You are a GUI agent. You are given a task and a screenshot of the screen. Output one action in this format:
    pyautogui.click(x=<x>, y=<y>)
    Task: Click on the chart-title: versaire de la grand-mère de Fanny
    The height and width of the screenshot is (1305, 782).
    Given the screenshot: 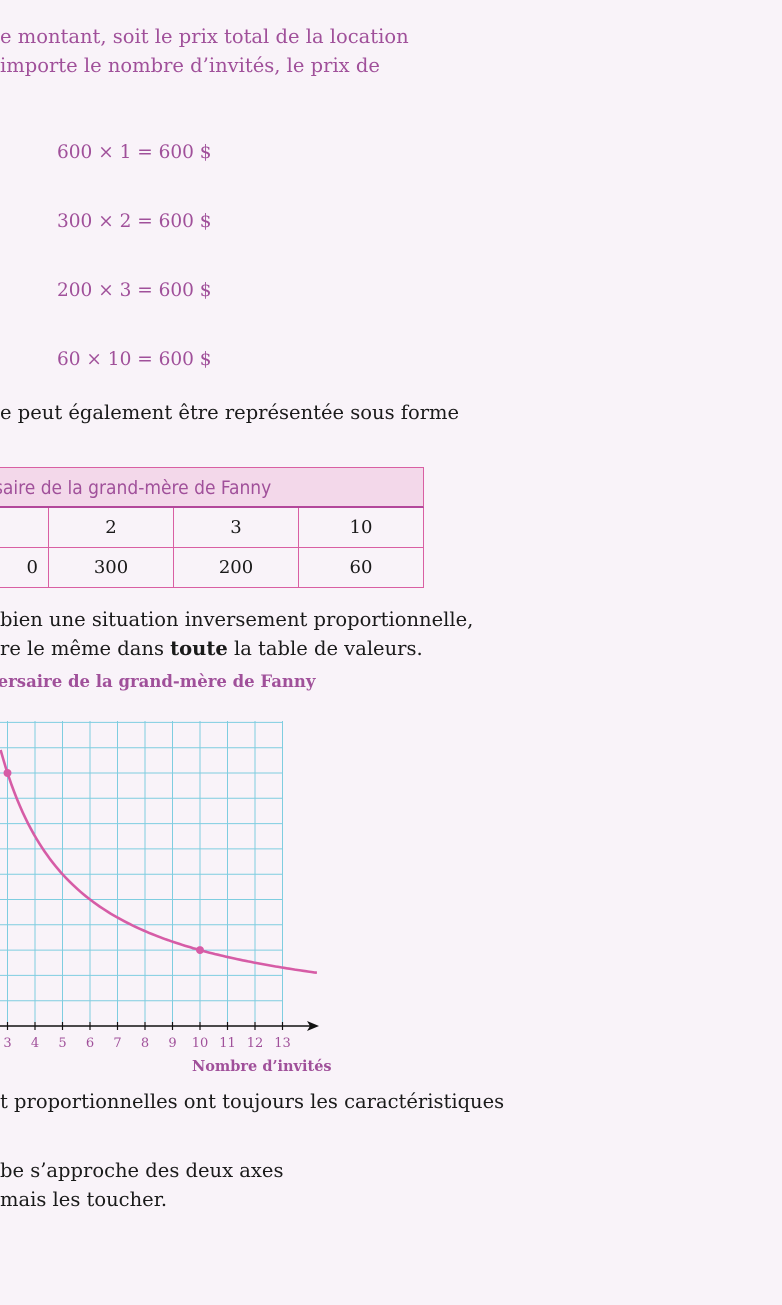 What is the action you would take?
    pyautogui.click(x=158, y=681)
    